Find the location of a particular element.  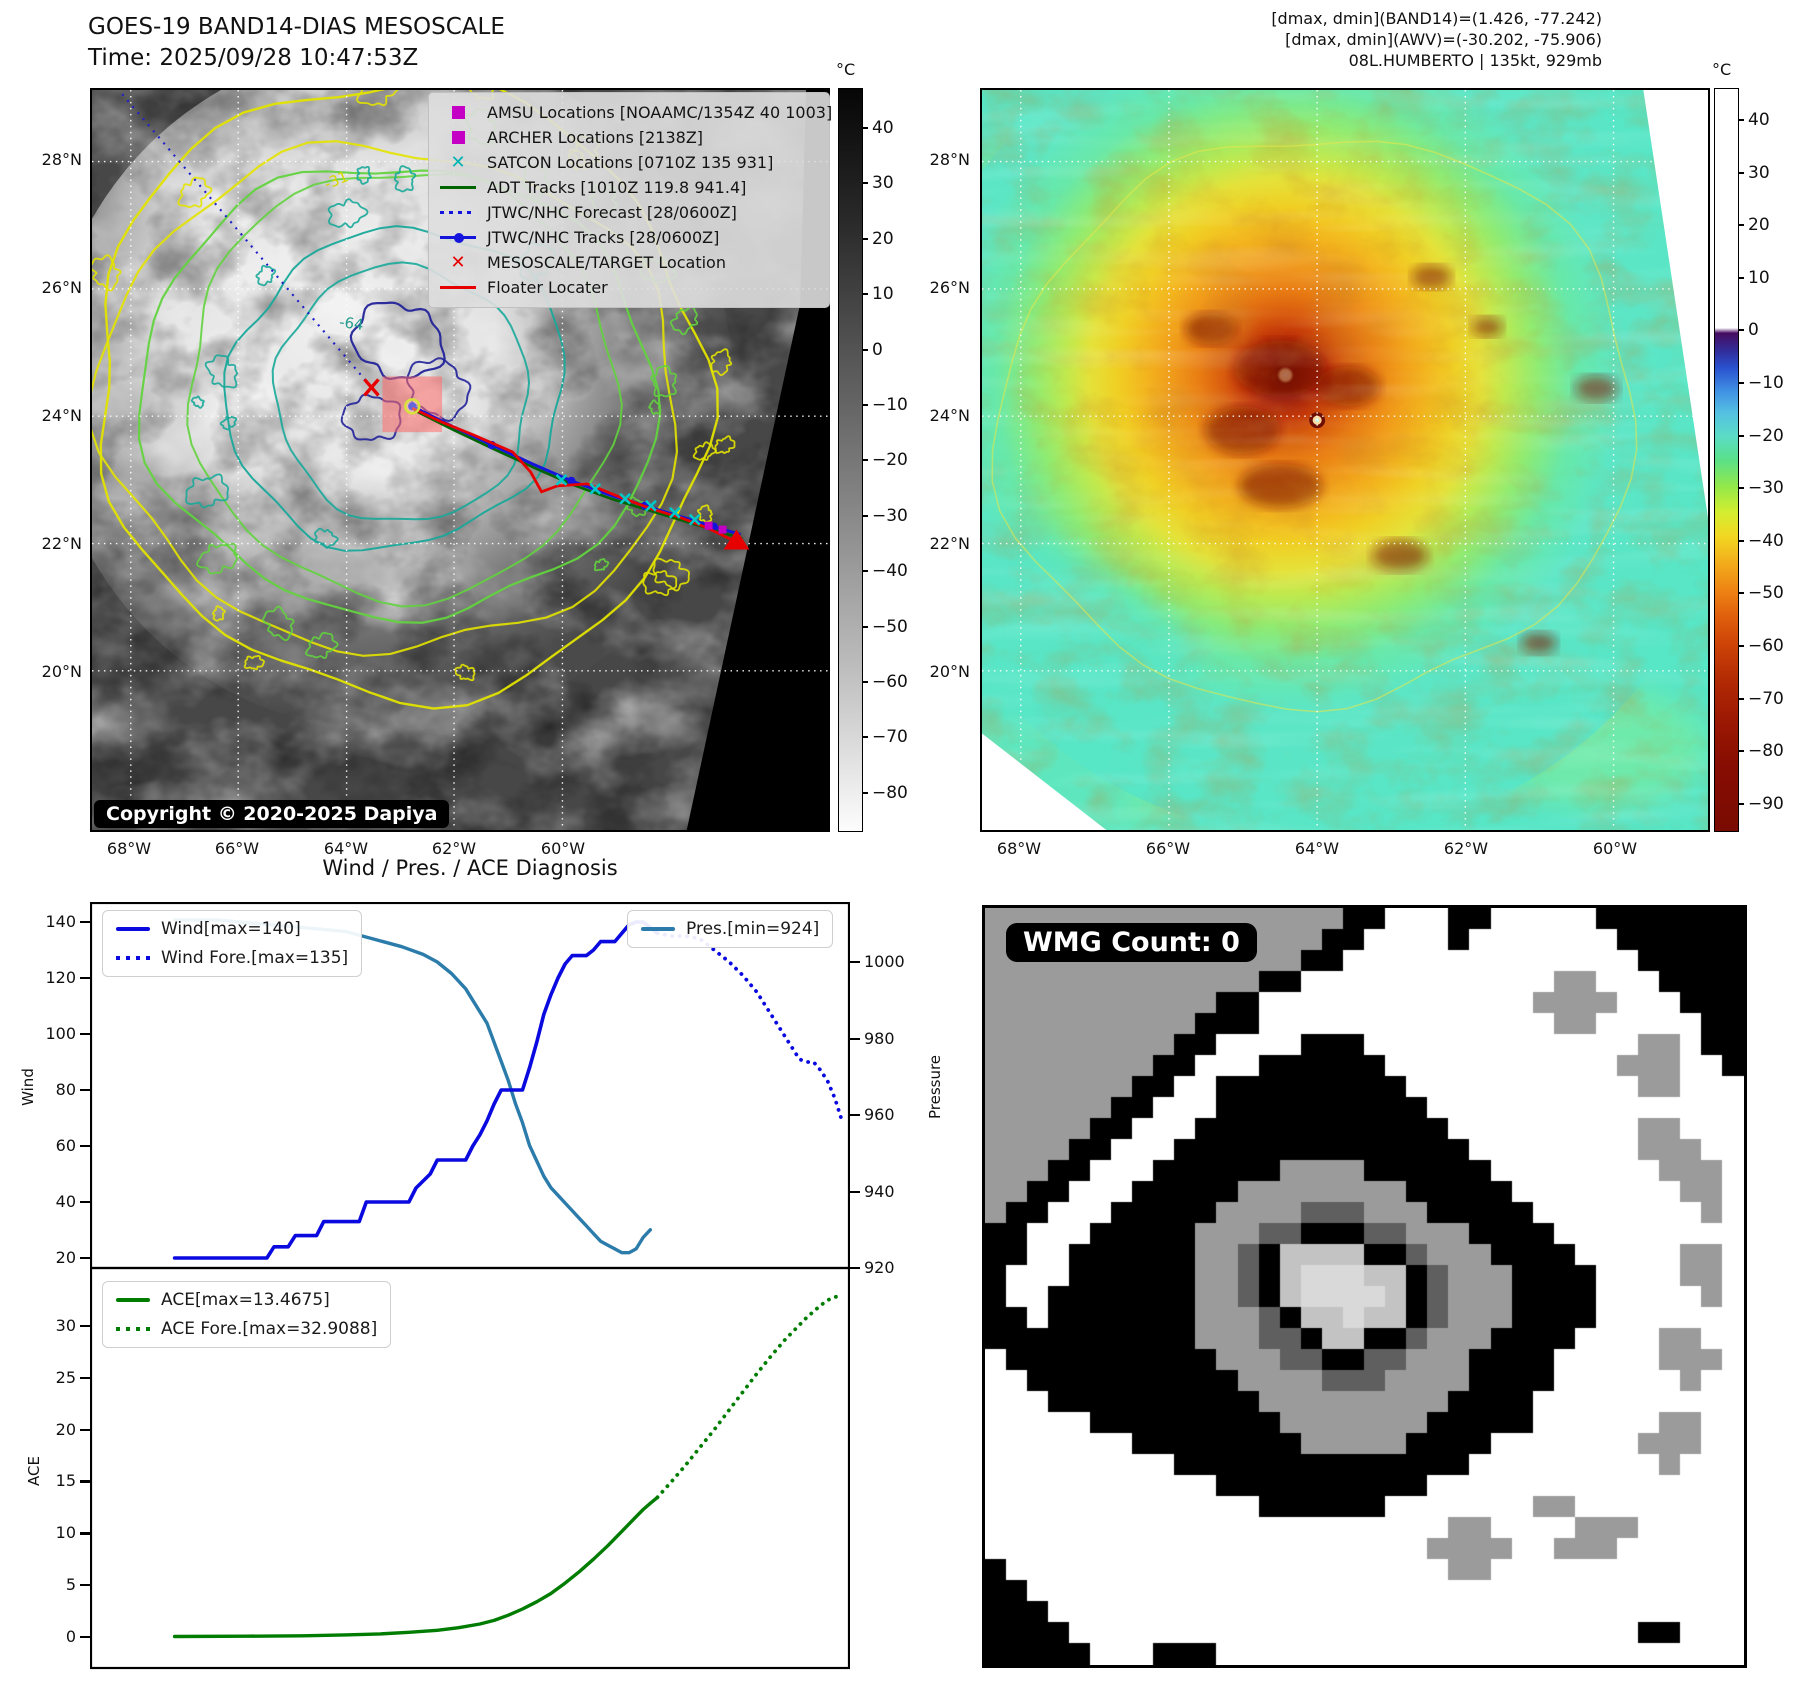

legend-label: ARCHER Locations [2138Z] is located at coordinates (595, 137).